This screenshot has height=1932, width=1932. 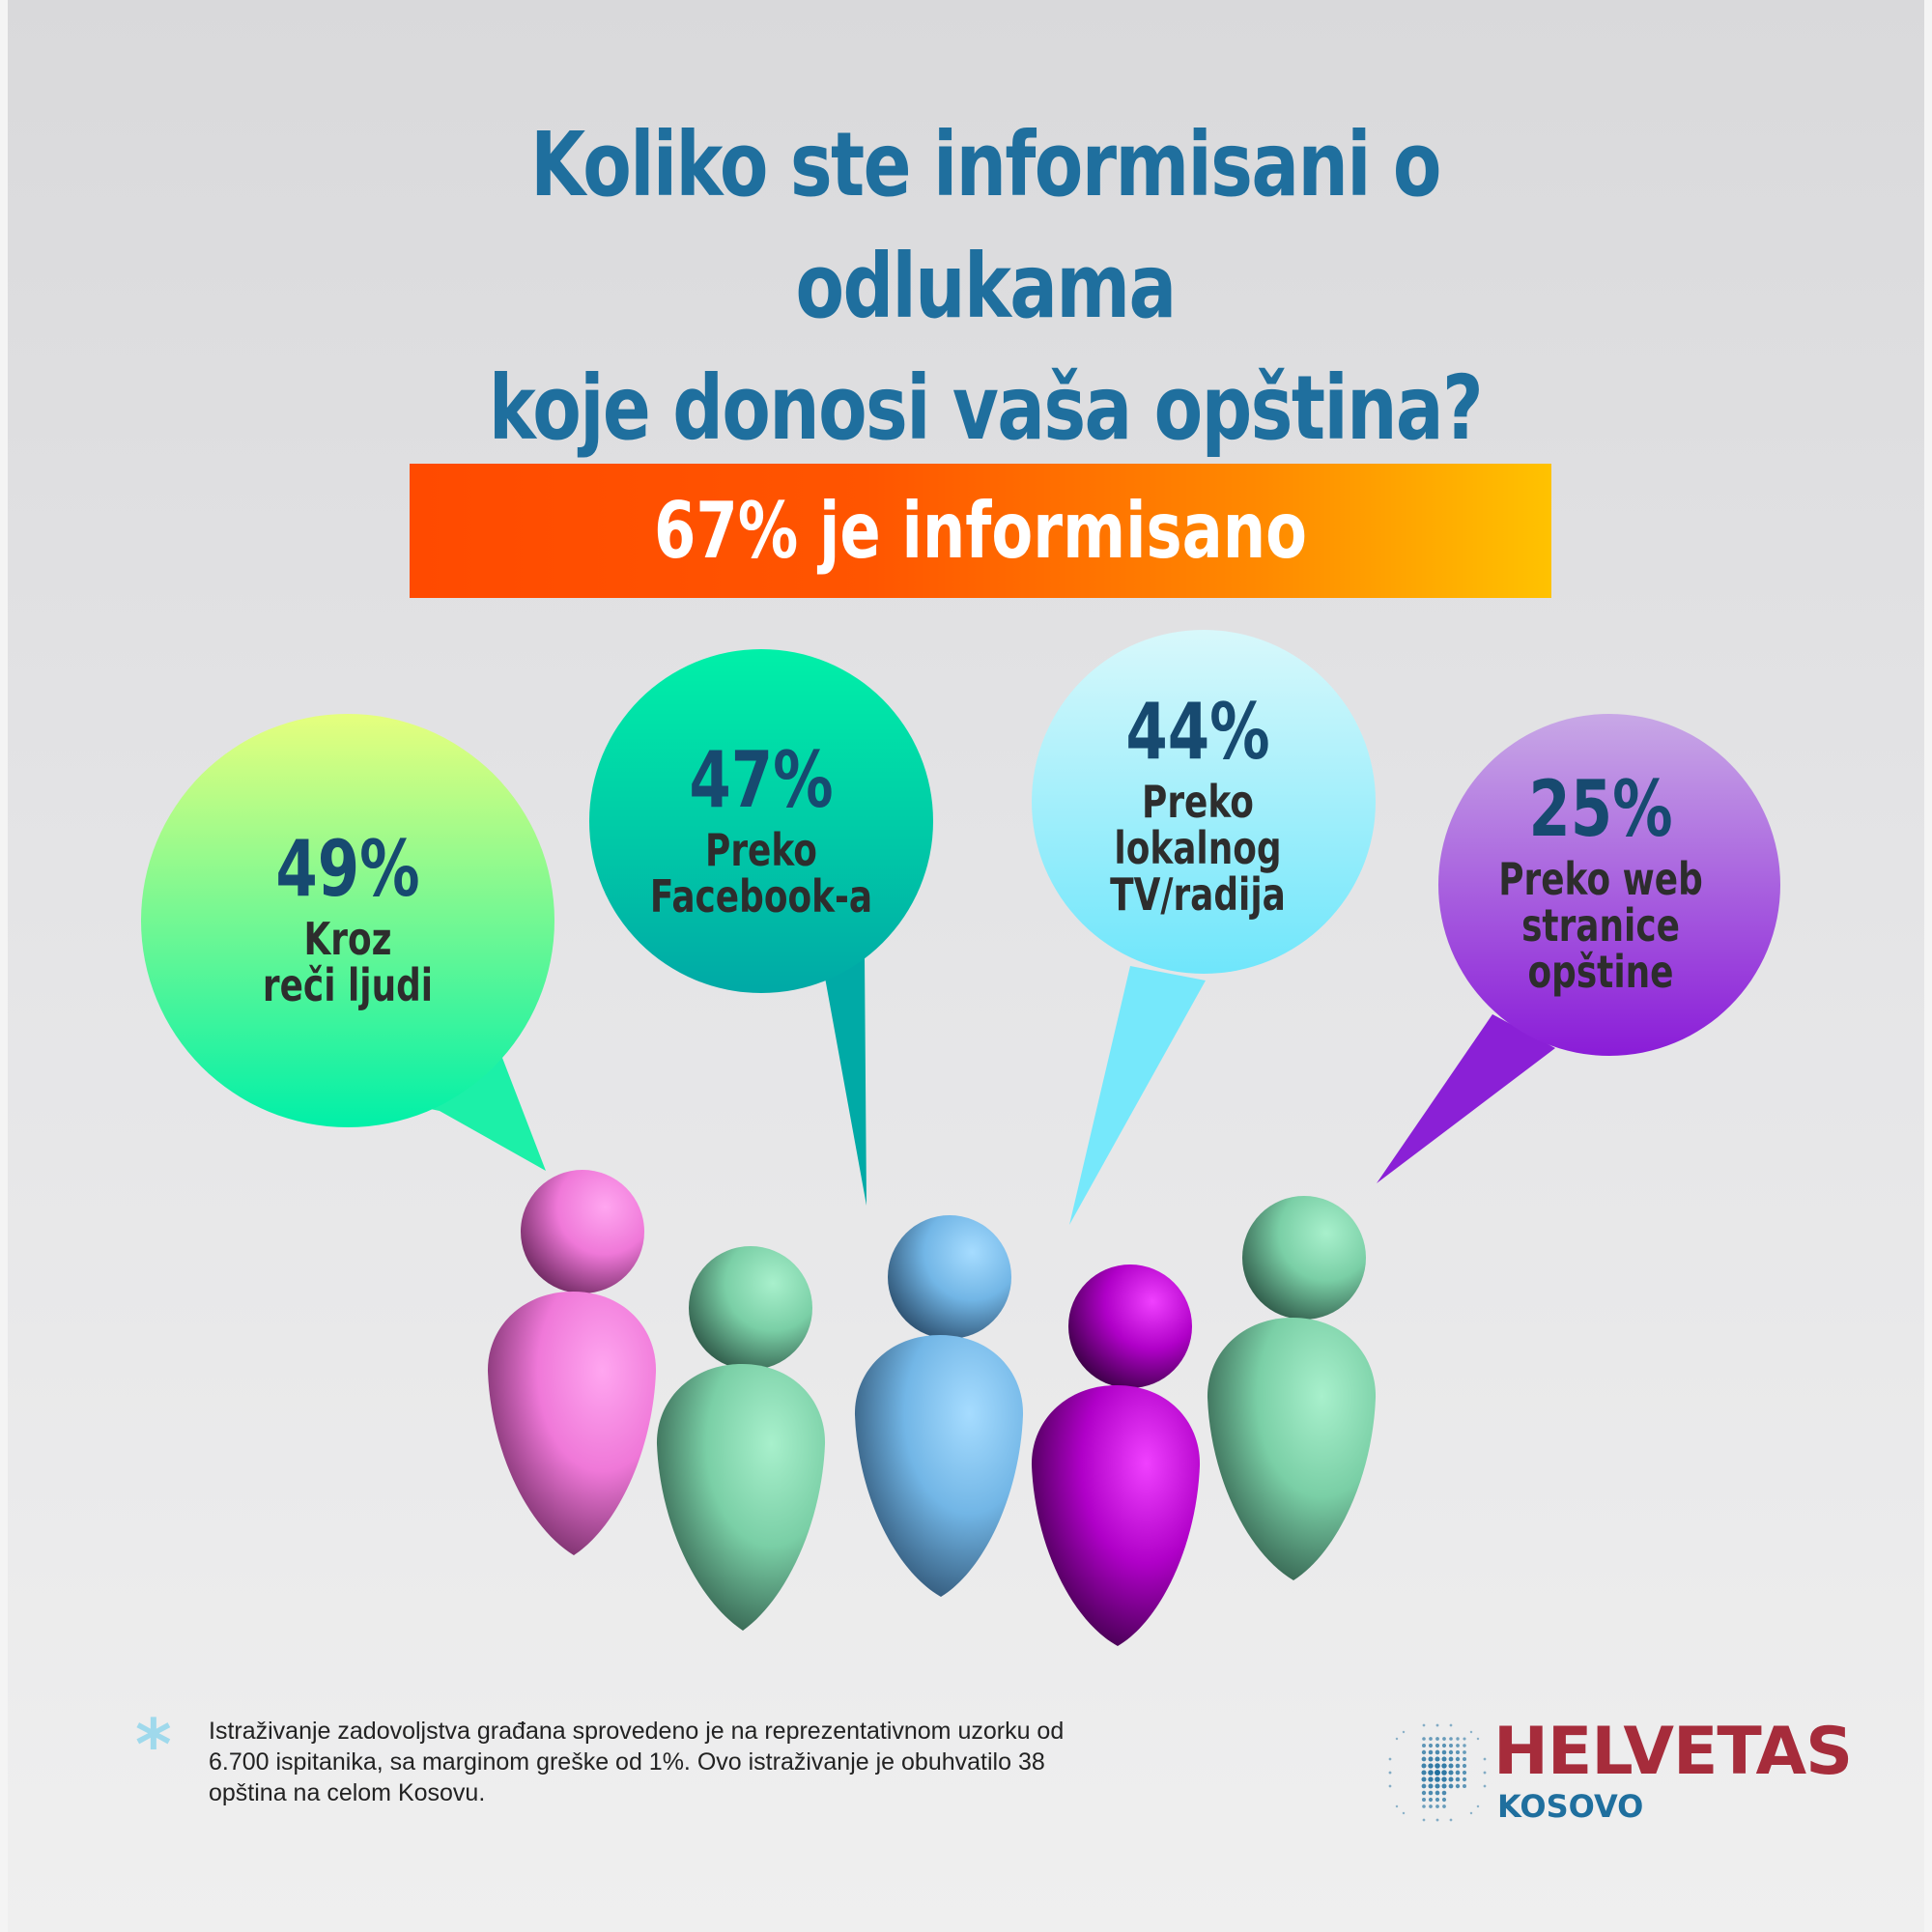 I want to click on source-label-2: 47% Preko Facebook-a, so click(x=761, y=827).